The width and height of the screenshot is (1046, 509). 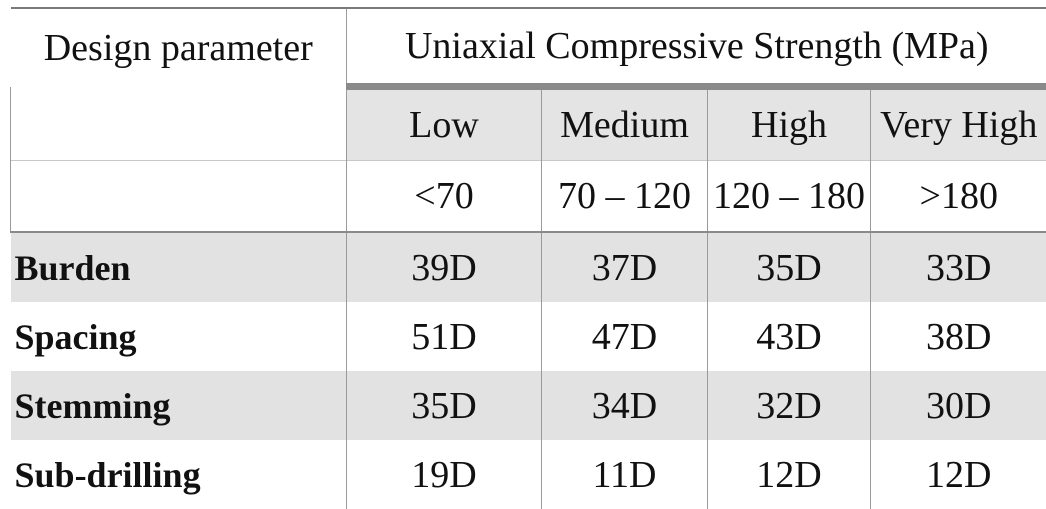 I want to click on class-low: Low, so click(x=444, y=124).